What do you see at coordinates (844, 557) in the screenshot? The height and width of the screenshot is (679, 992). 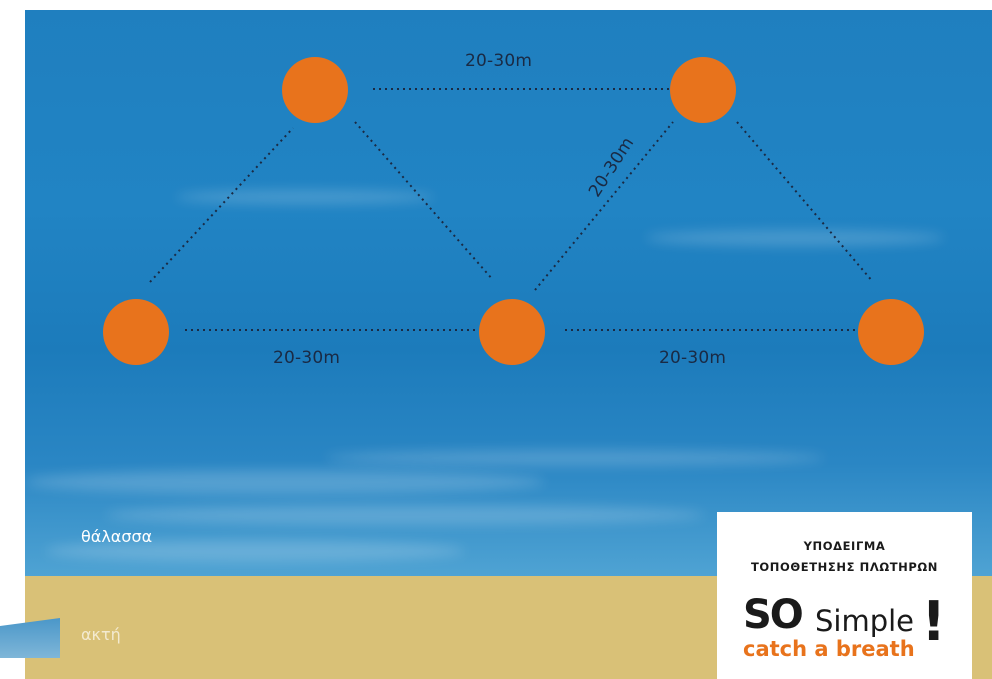 I see `info-title: ΥΠΟΔΕΙΓΜΑ ΤΟΠΟΘΕΤΗΣΗΣ ΠΛΩΤΗΡΩΝ` at bounding box center [844, 557].